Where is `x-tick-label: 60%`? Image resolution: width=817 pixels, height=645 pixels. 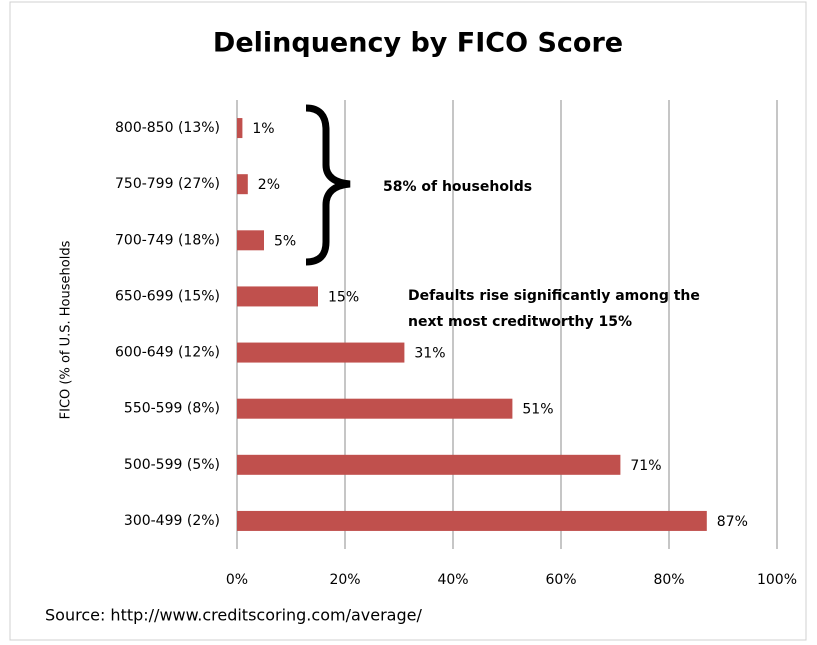 x-tick-label: 60% is located at coordinates (560, 580).